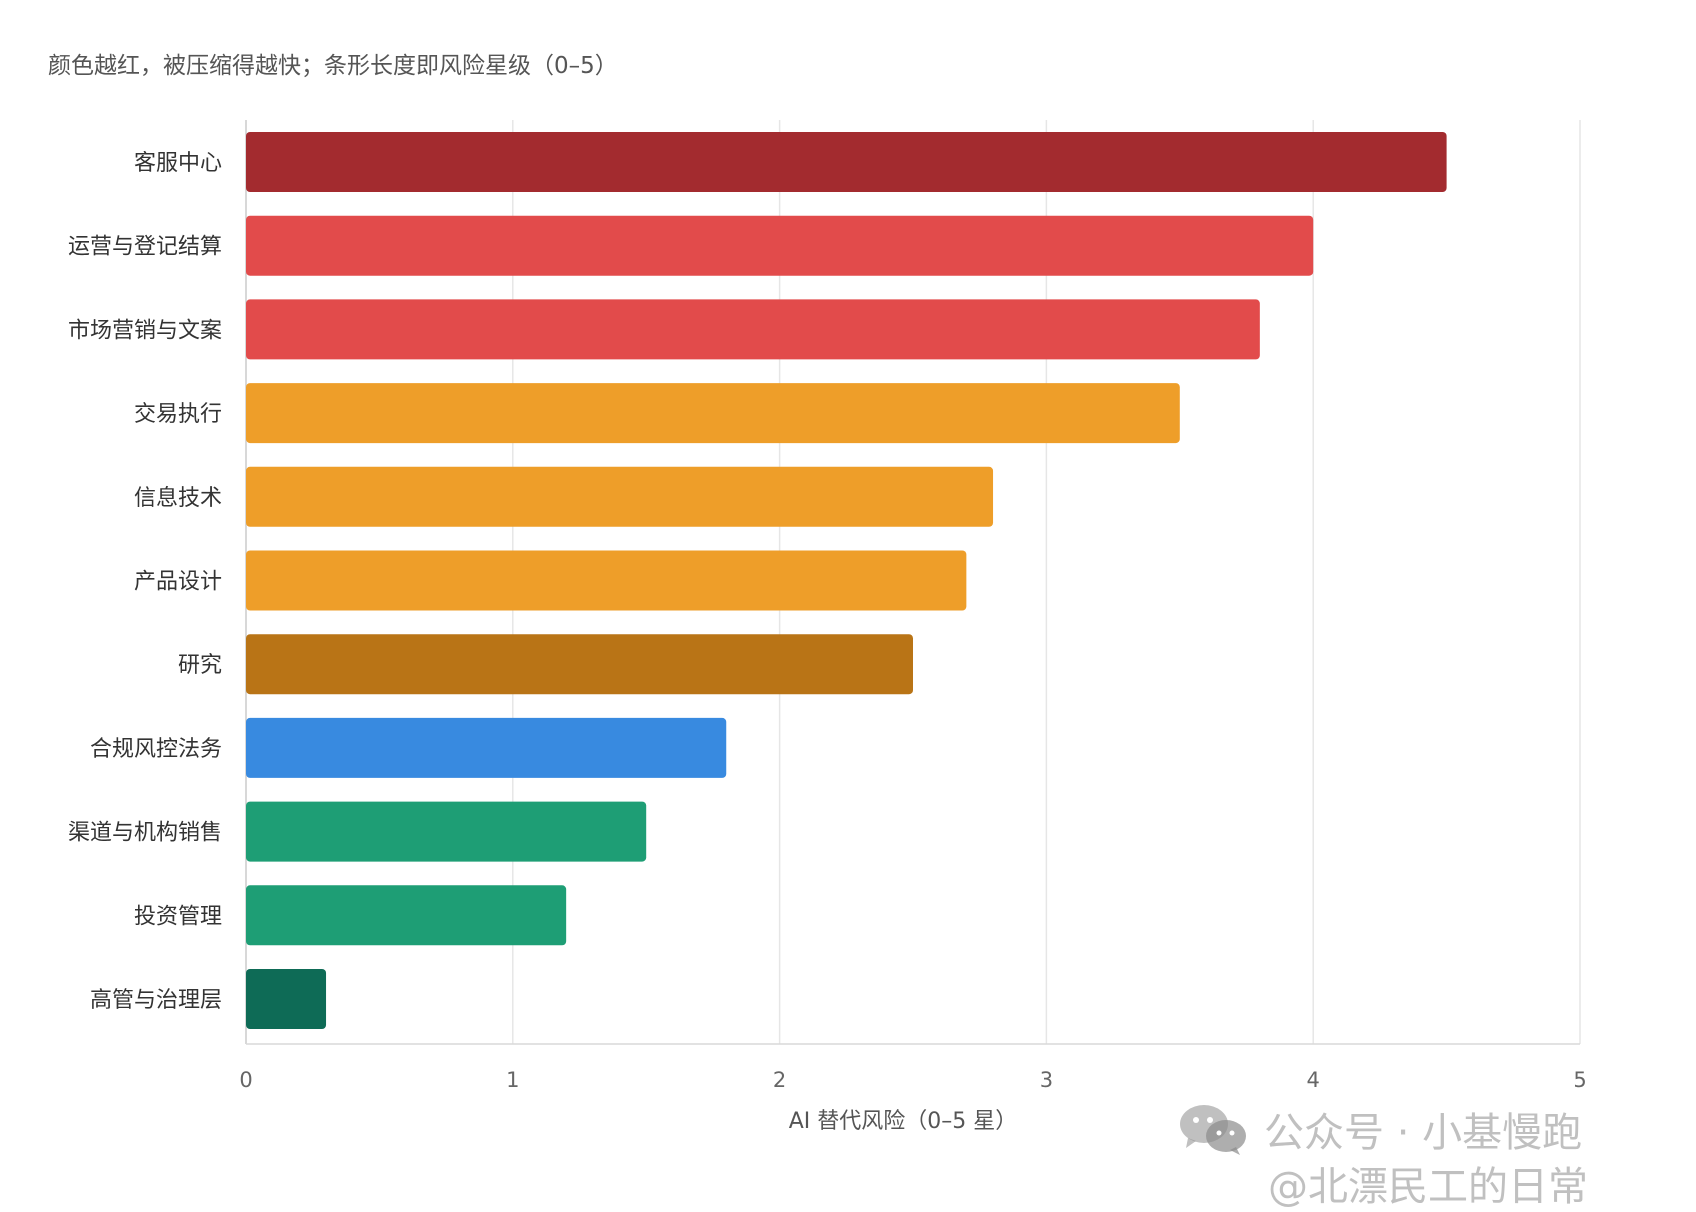 This screenshot has width=1696, height=1212. Describe the element at coordinates (156, 749) in the screenshot. I see `category-label: 合规风控法务` at that location.